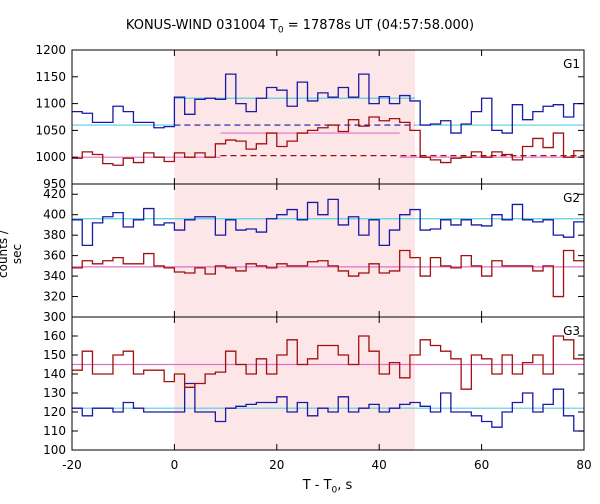  What do you see at coordinates (481, 465) in the screenshot?
I see `xtick-label: 60` at bounding box center [481, 465].